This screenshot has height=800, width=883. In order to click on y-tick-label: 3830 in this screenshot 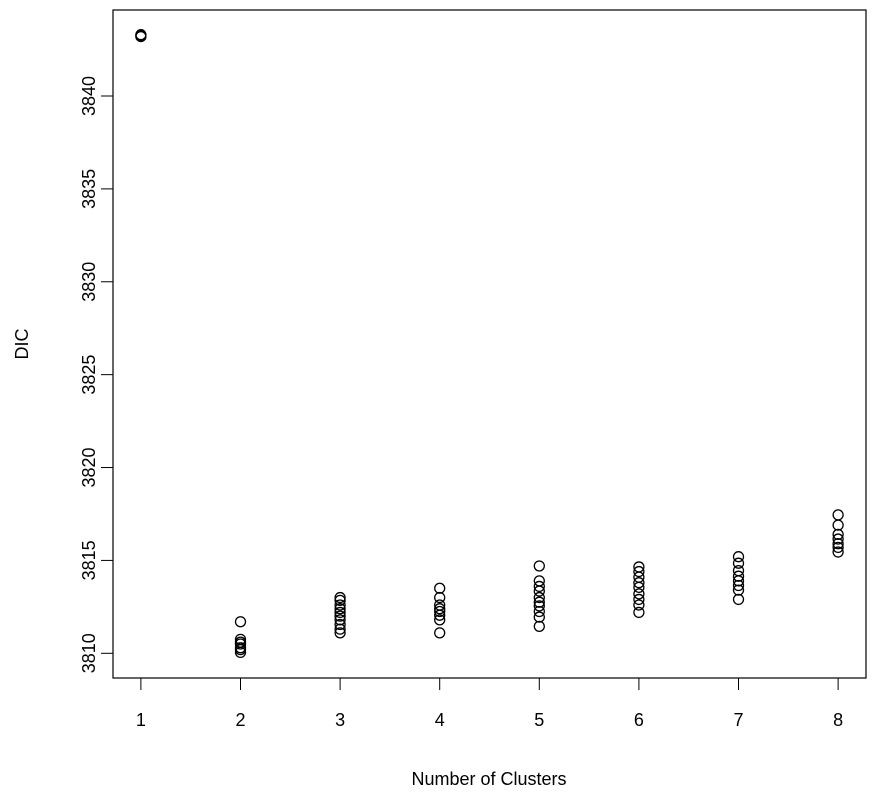, I will do `click(89, 282)`.